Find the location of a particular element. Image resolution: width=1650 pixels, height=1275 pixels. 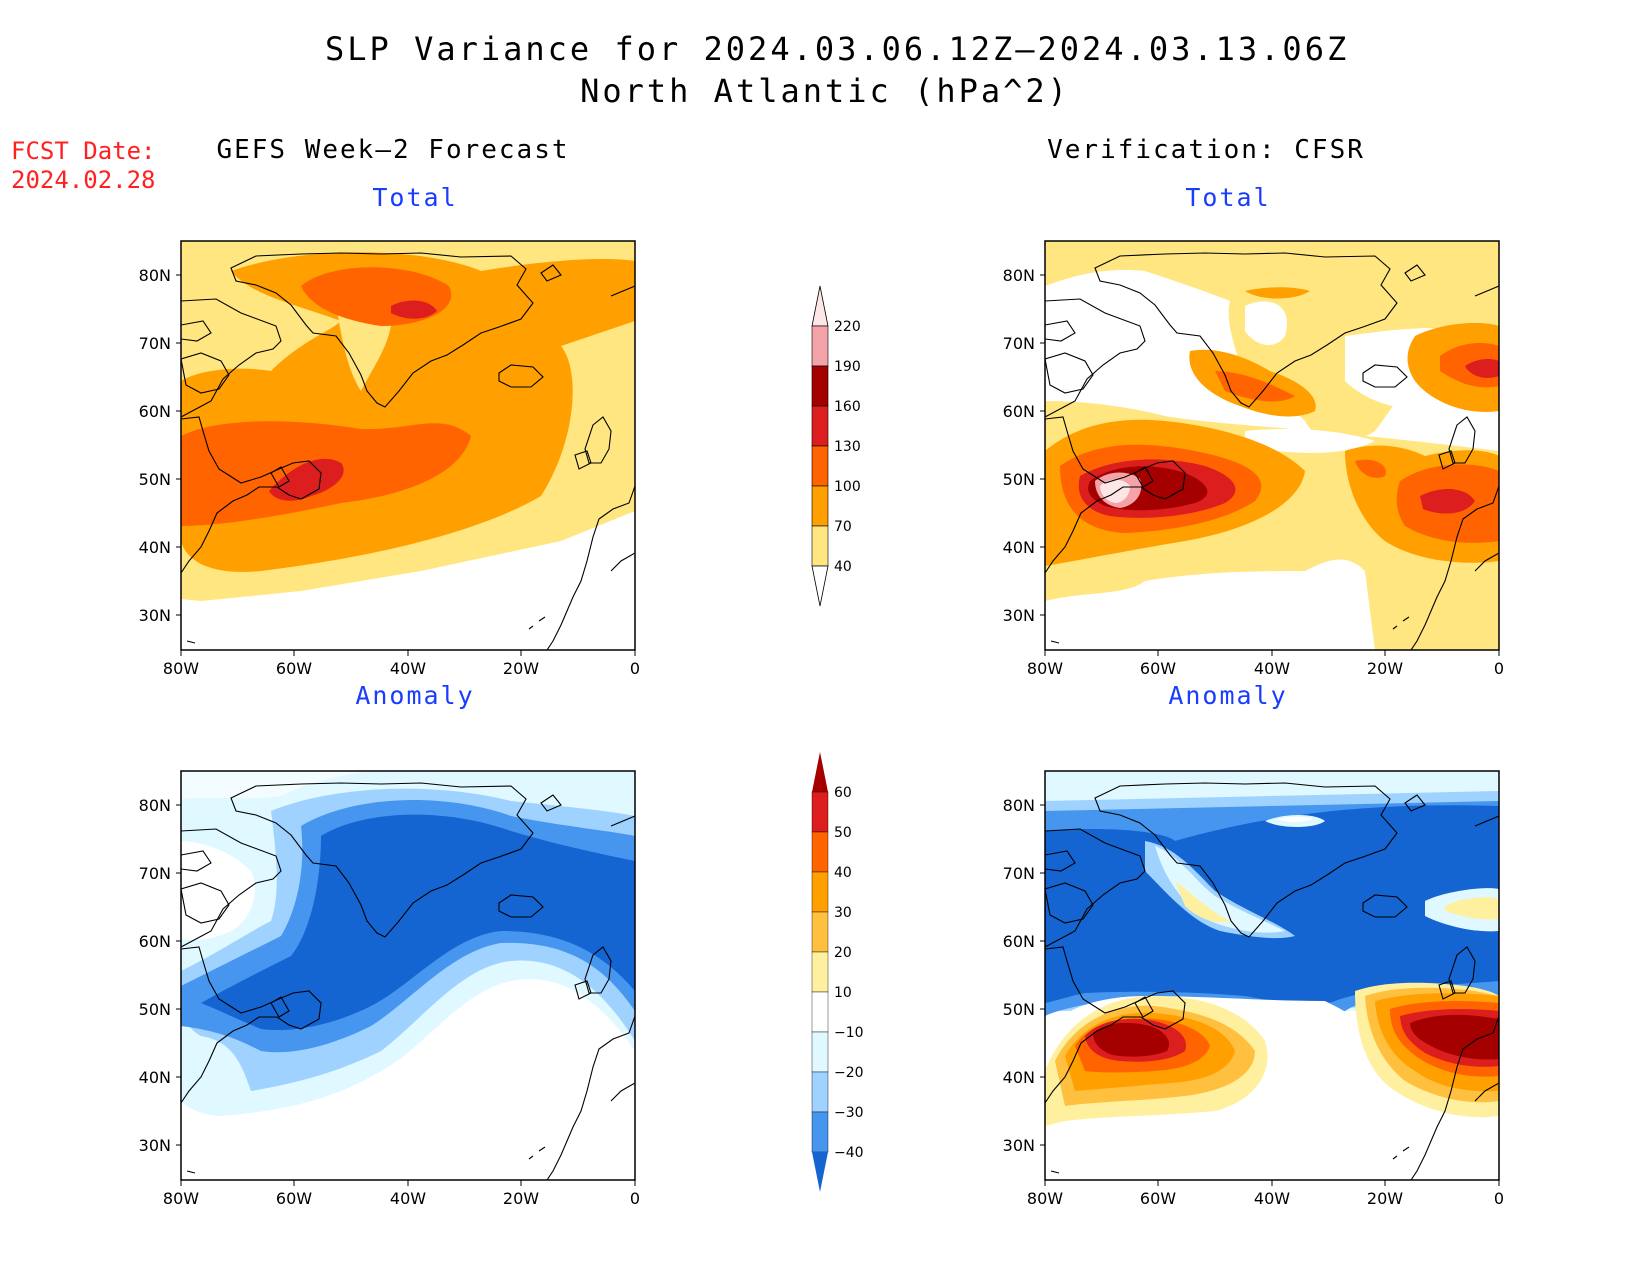

colorbar-anomaly: 60 50 40 30 20 10 −10 −20 −30 −40 is located at coordinates (837, 972).